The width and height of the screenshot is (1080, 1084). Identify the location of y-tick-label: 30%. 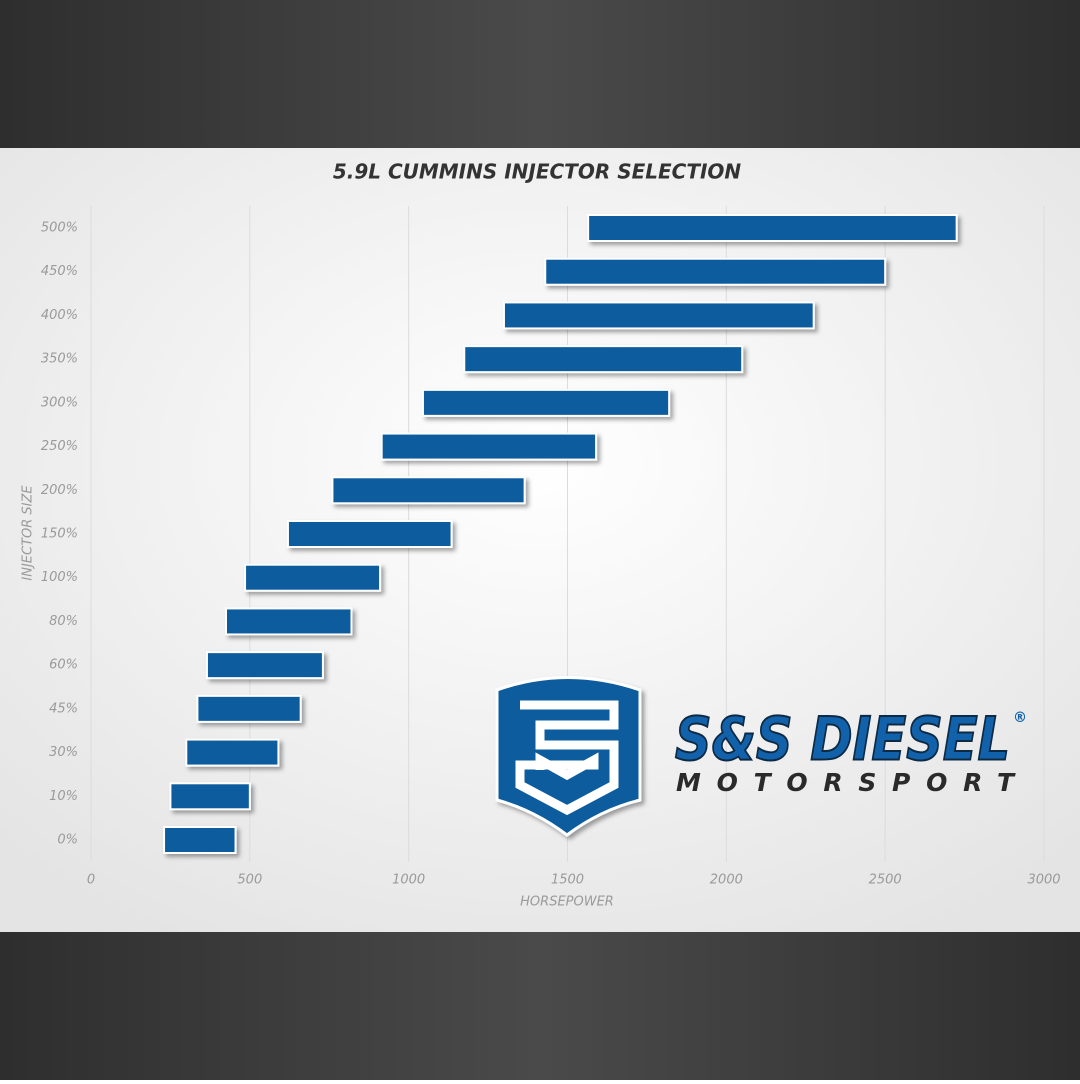
(63, 752).